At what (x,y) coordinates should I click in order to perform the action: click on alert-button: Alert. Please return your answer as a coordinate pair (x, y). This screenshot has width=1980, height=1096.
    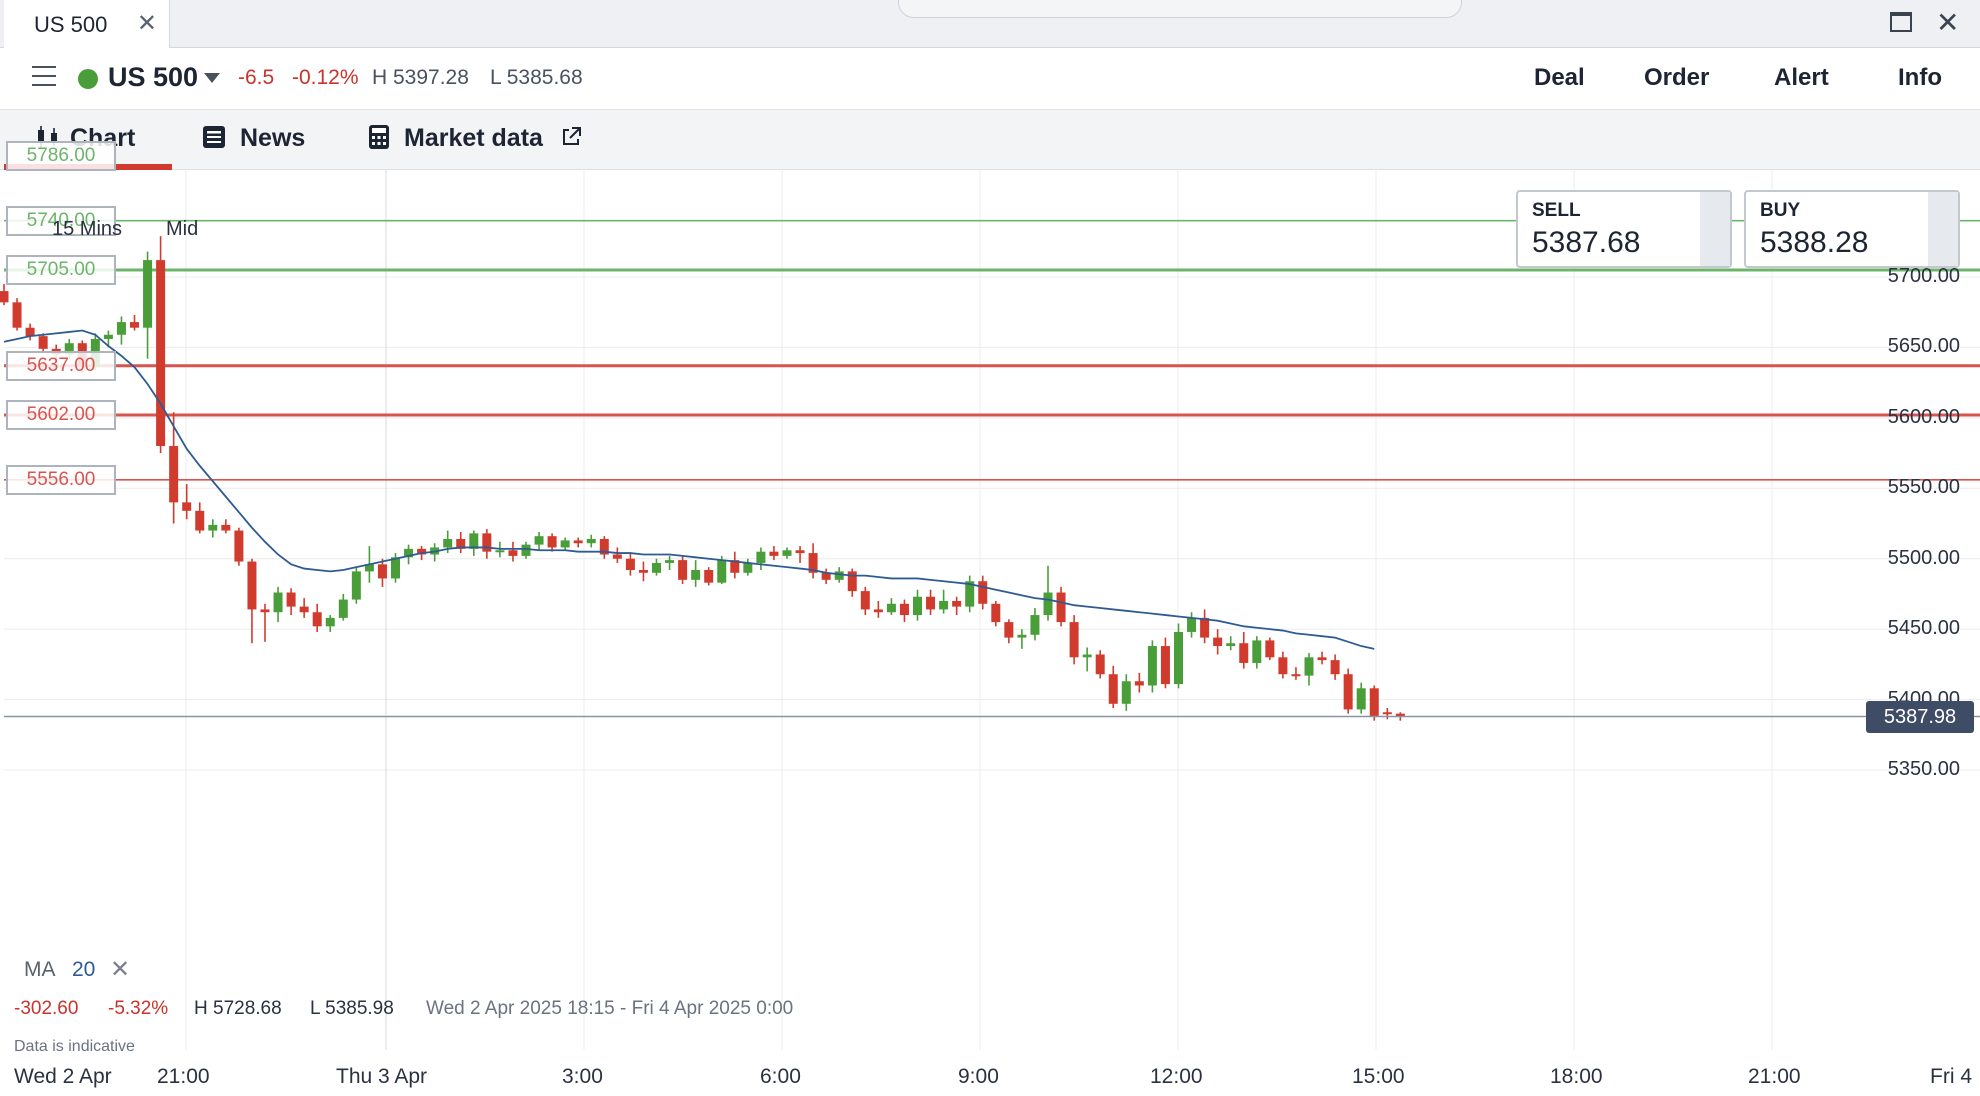
    Looking at the image, I should click on (1801, 77).